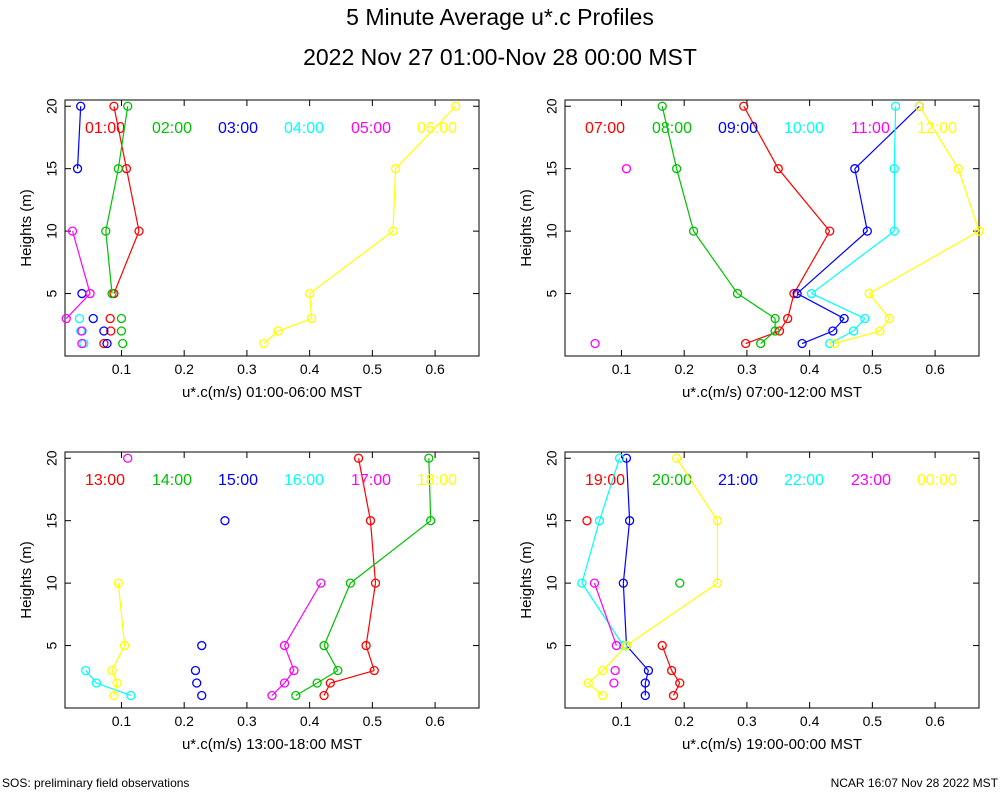  What do you see at coordinates (633, 608) in the screenshot?
I see `series-1900` at bounding box center [633, 608].